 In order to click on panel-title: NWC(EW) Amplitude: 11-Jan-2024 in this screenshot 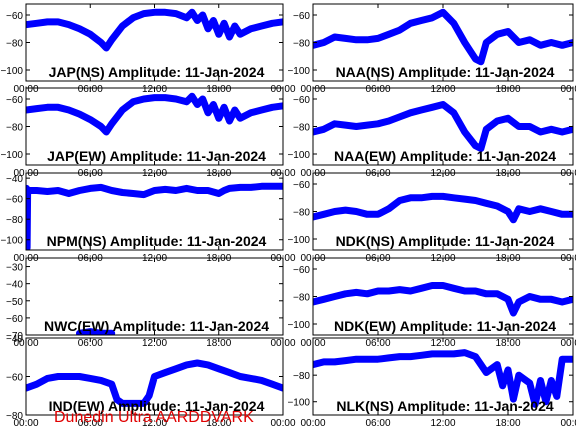, I will do `click(156, 326)`.